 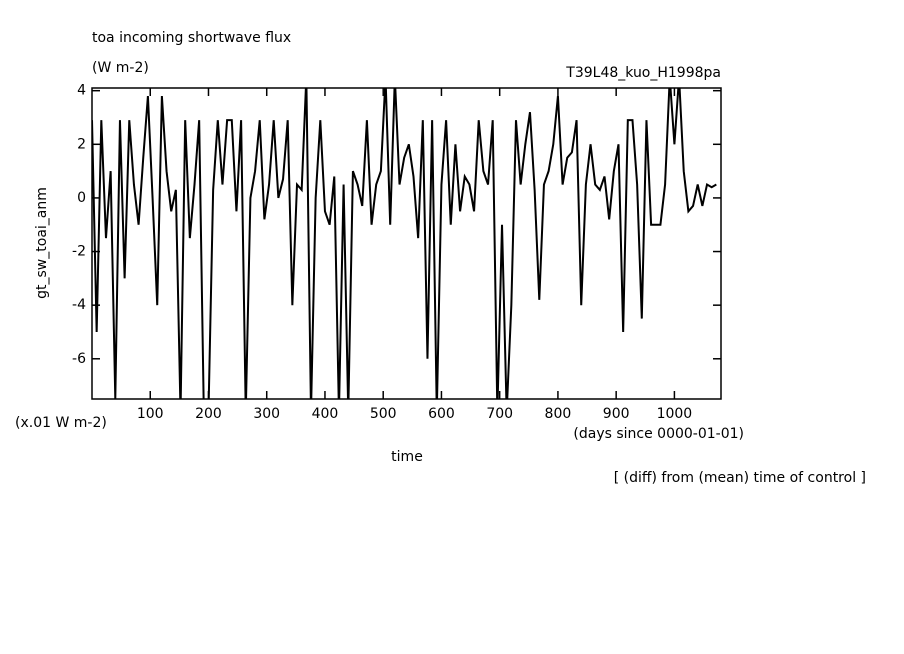 I want to click on x-tick-label: 300, so click(x=266, y=414).